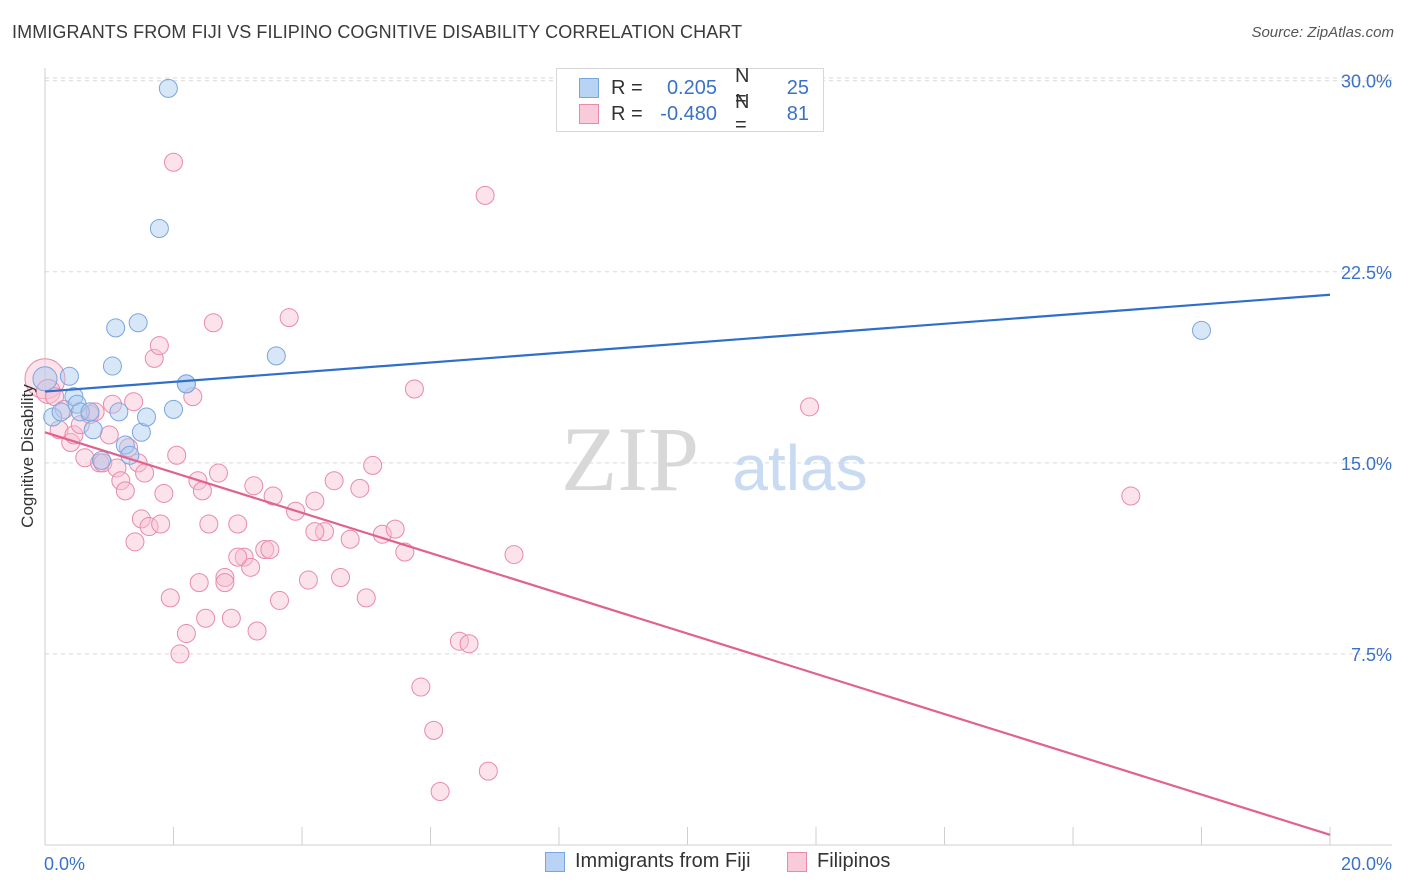 The image size is (1406, 892). I want to click on legend-n-value: 81, so click(797, 113).